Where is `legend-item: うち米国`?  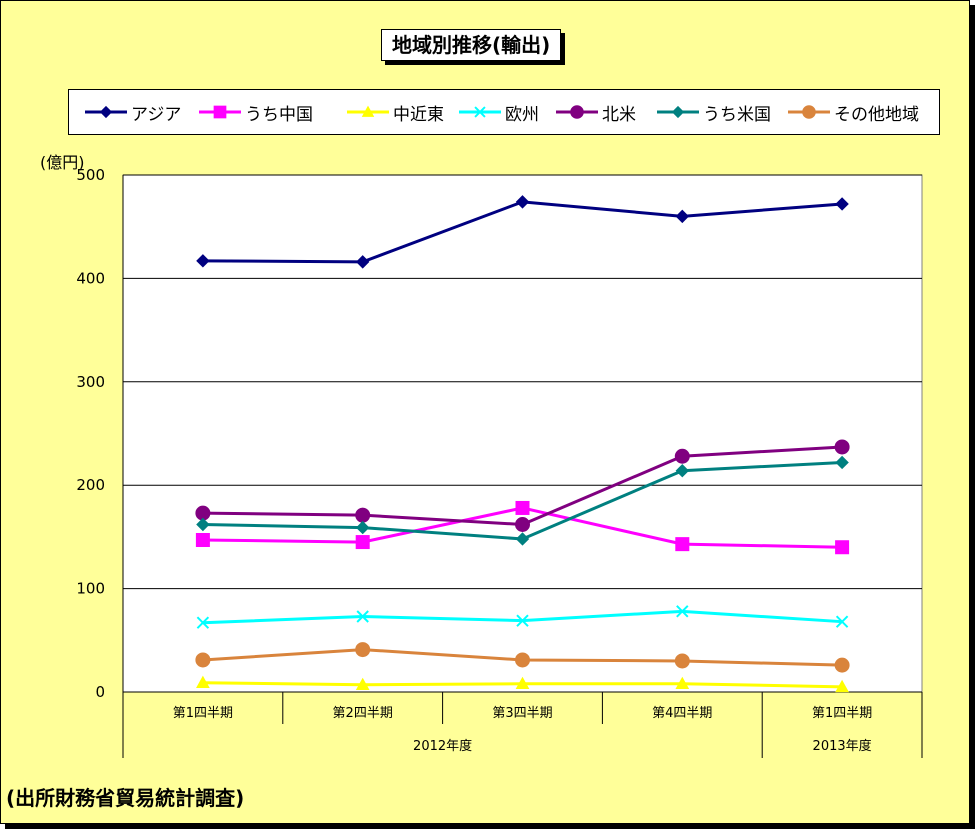 legend-item: うち米国 is located at coordinates (713, 112).